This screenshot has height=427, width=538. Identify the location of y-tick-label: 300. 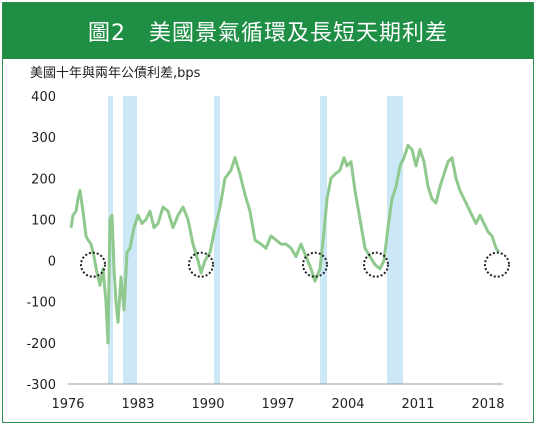
(43, 138).